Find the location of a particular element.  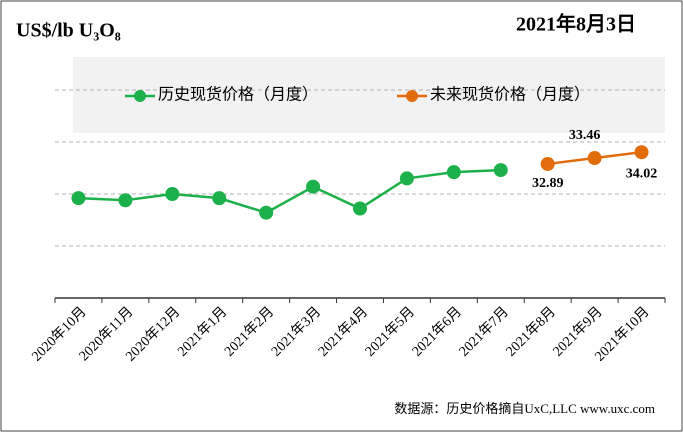

source-note: 数据源：历史价格摘自UxC,LLC www.uxc.com is located at coordinates (524, 408).